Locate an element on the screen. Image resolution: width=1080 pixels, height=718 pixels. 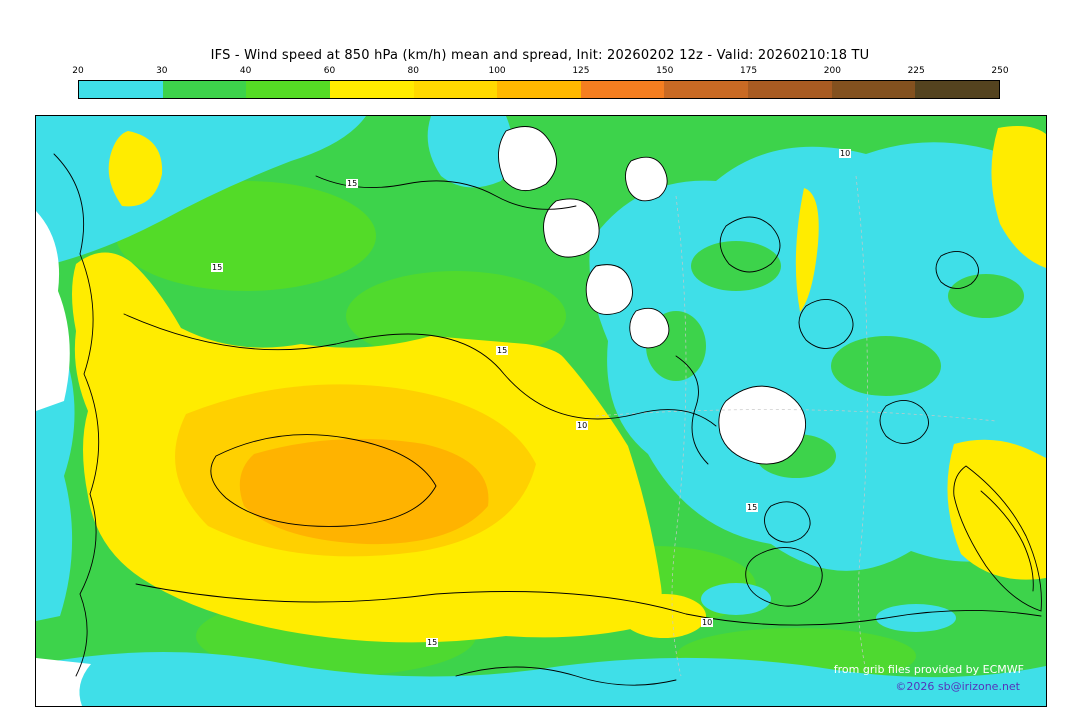
colorbar-tick: 30 is located at coordinates (162, 71).